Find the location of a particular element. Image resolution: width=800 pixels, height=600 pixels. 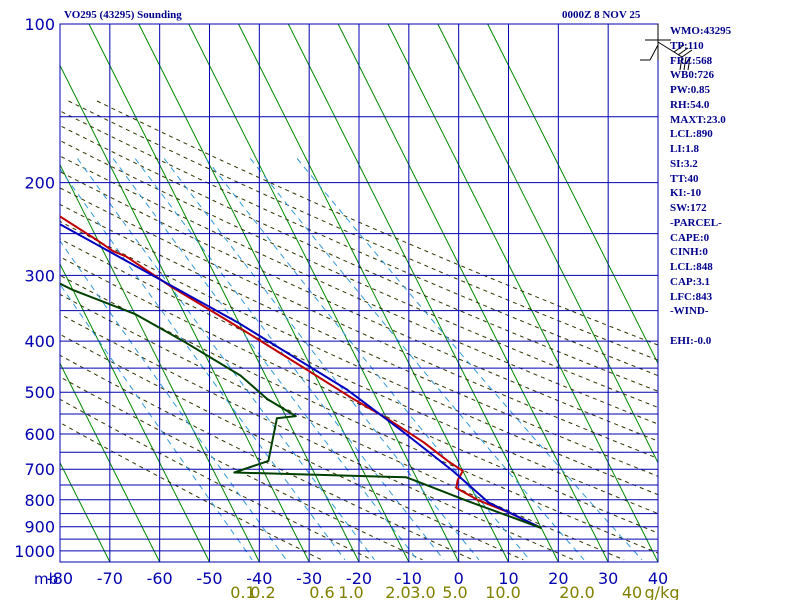

mixing-ratio-label: 5.0 is located at coordinates (454, 591).